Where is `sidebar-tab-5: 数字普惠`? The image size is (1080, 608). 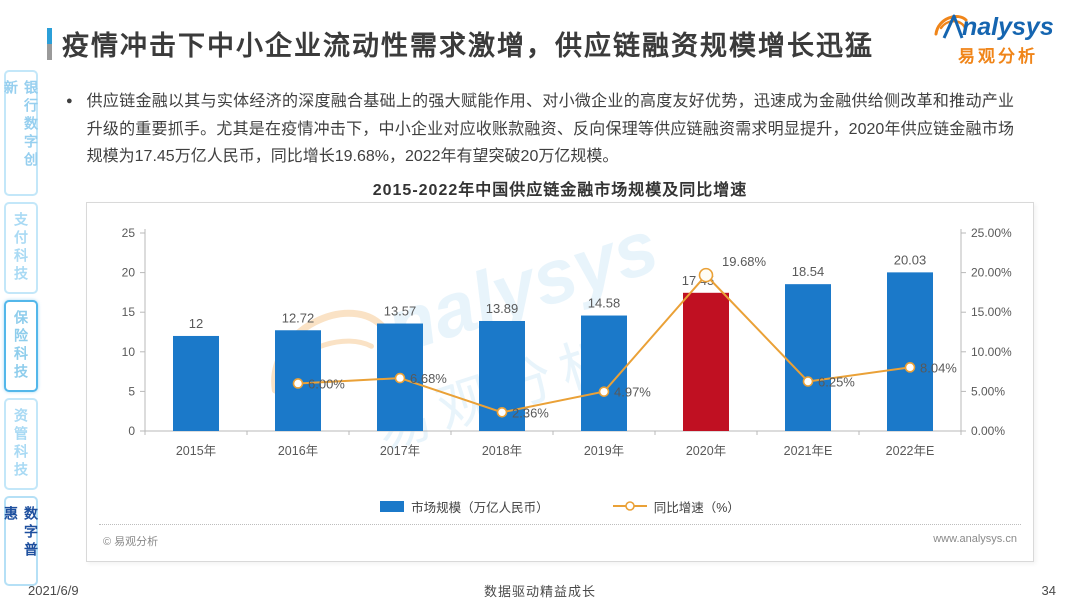
sidebar-tab-5: 数字普惠 is located at coordinates (21, 541).